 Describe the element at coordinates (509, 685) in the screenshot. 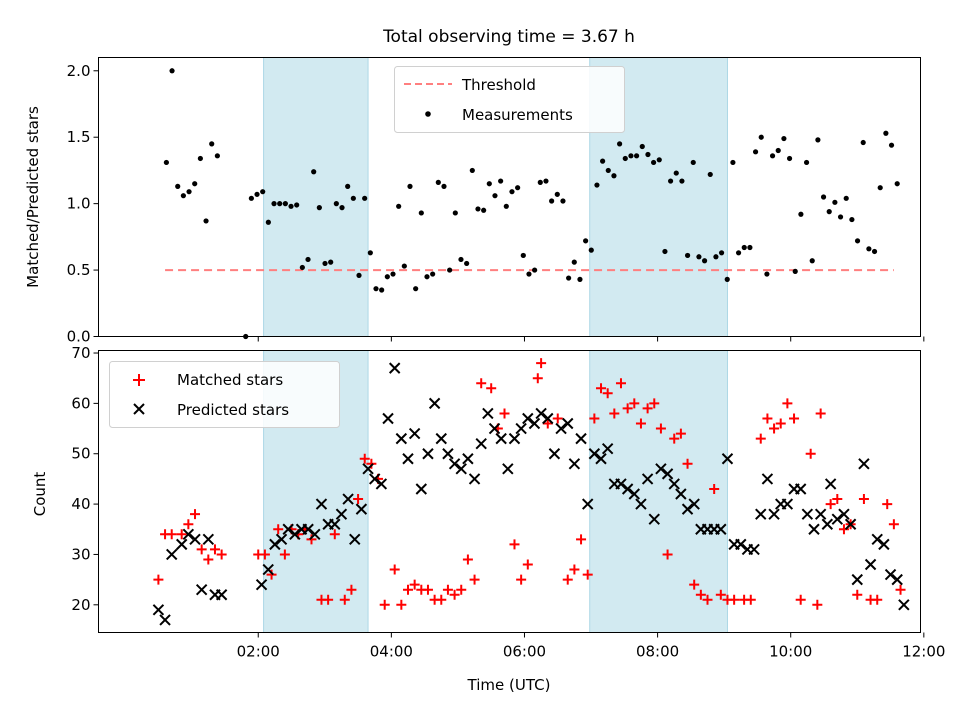

I see `x-axis-label: Time (UTC)` at that location.